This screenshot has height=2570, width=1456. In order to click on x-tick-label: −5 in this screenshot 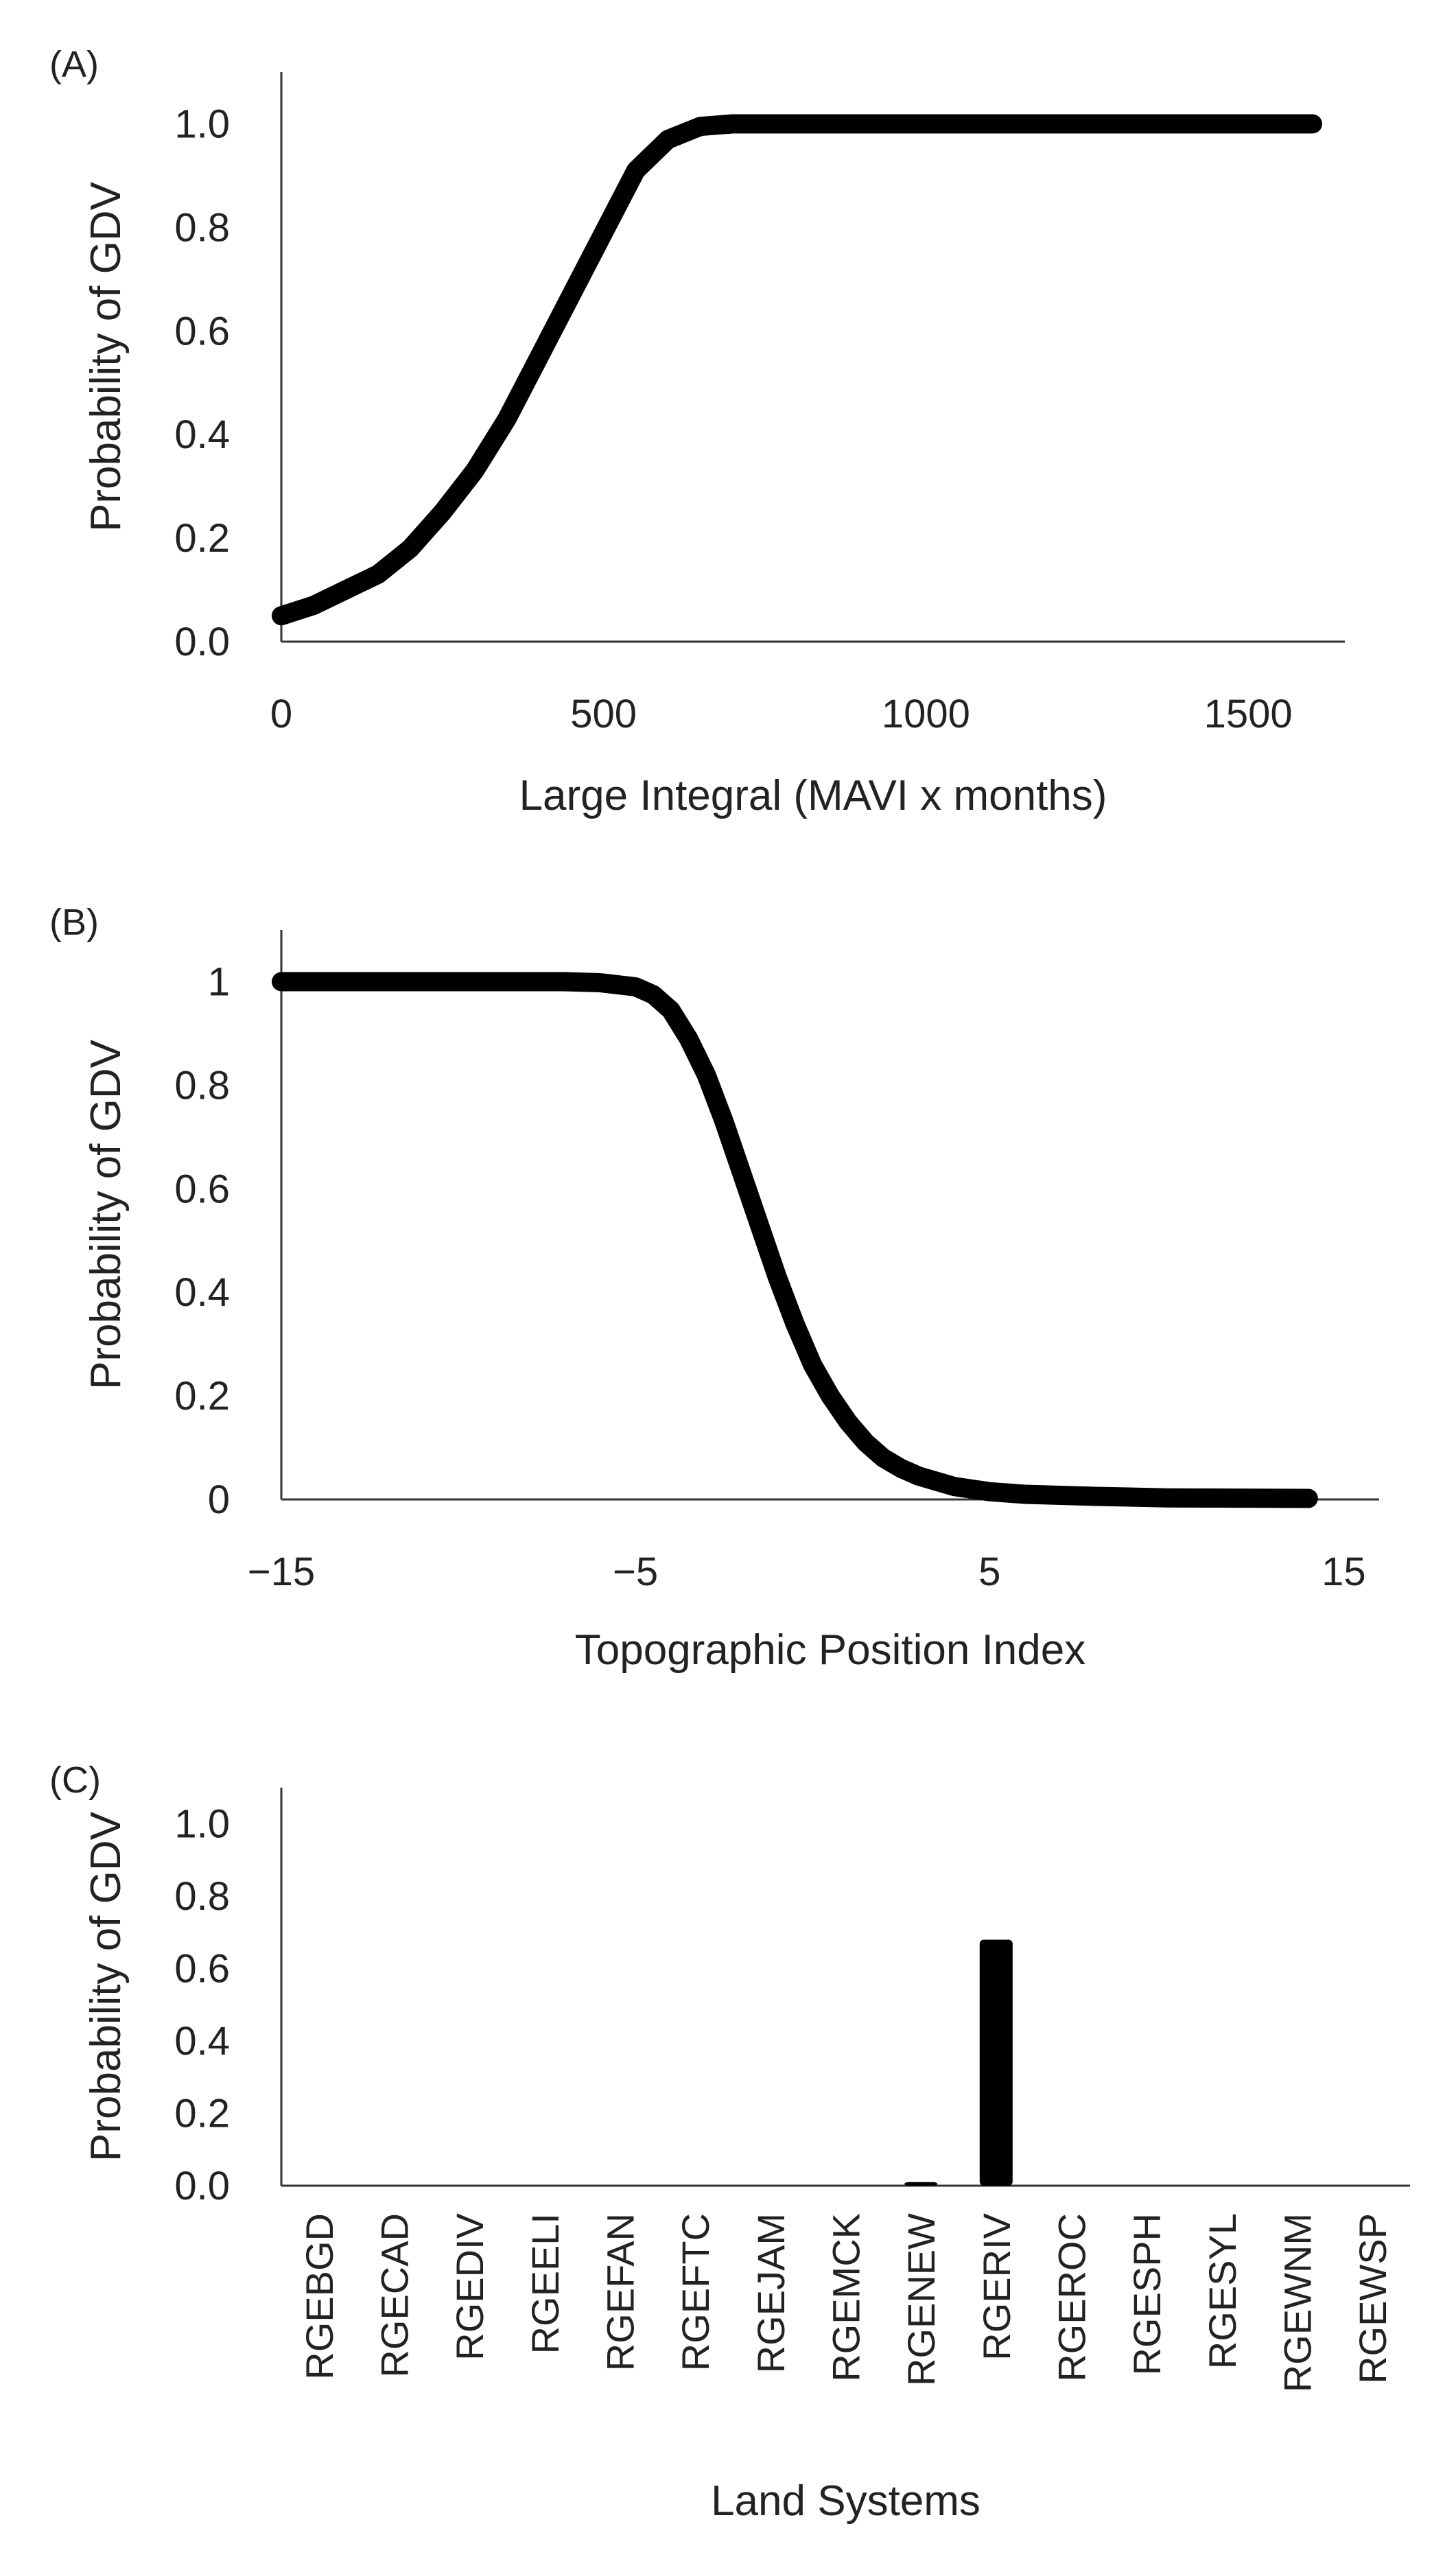, I will do `click(635, 1572)`.